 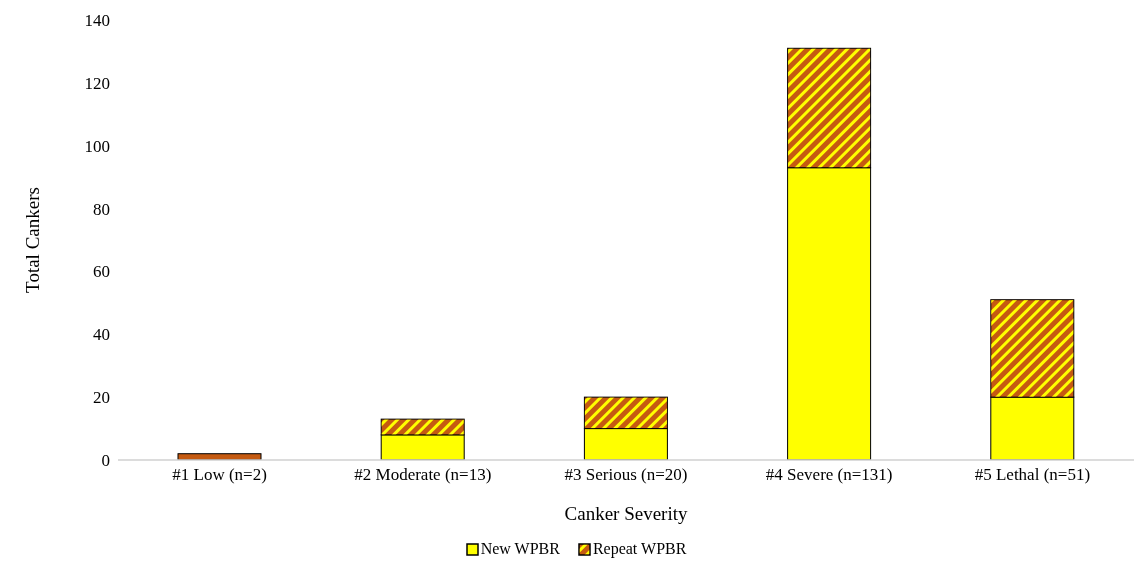 What do you see at coordinates (97, 146) in the screenshot?
I see `y-tick-label: 100` at bounding box center [97, 146].